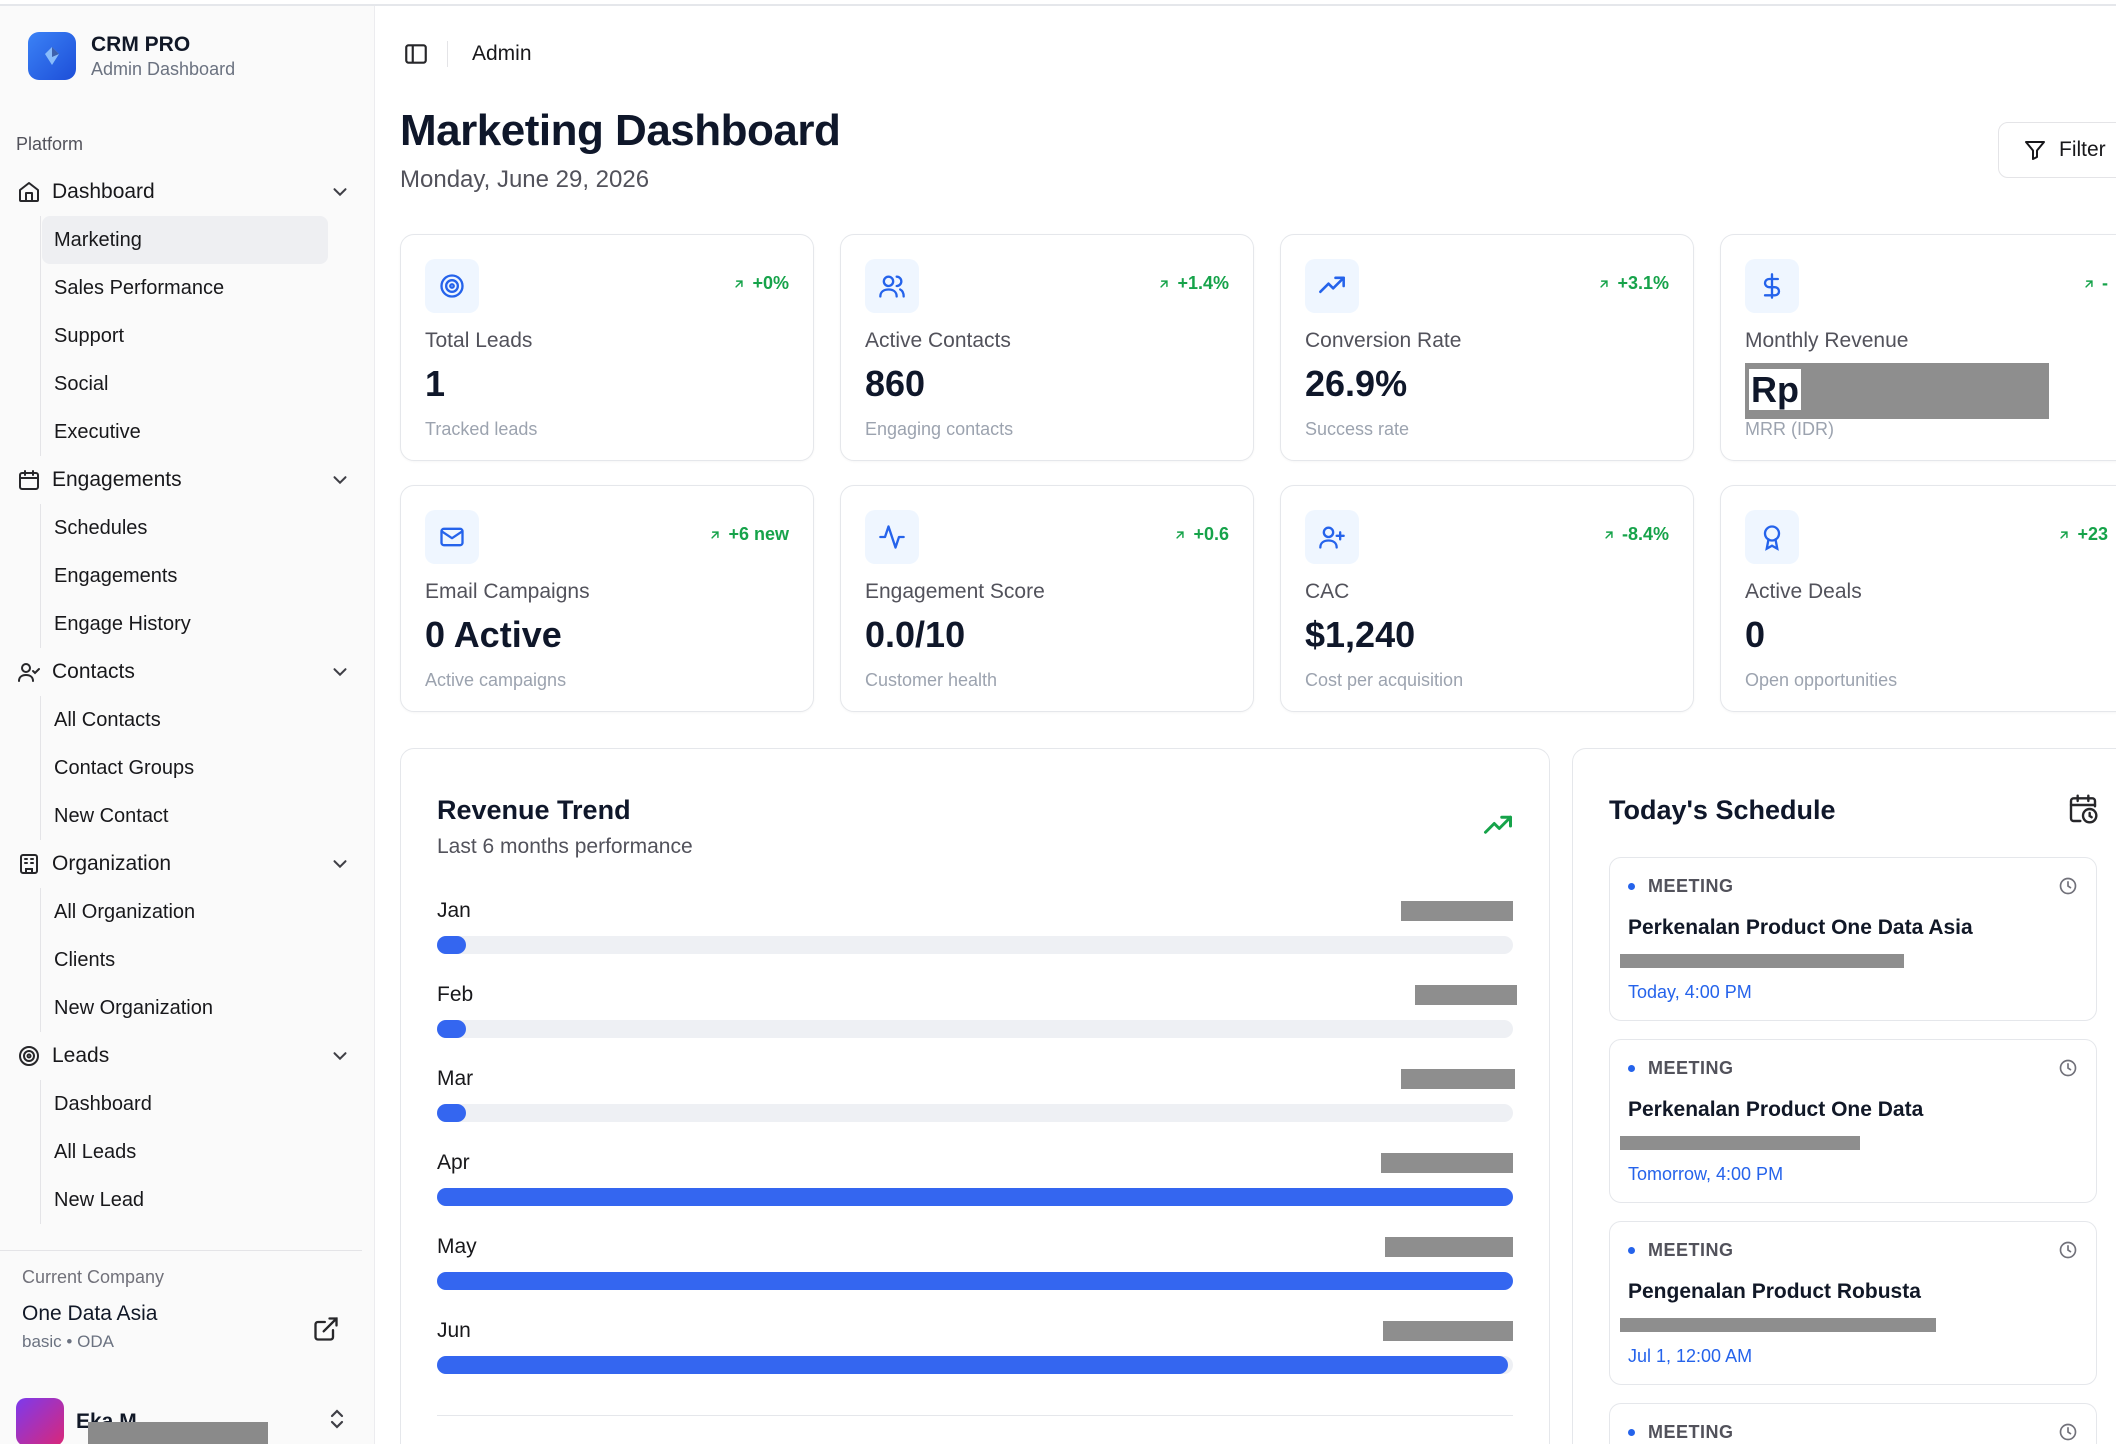  I want to click on sidebar-item-schedules: Schedules, so click(101, 527).